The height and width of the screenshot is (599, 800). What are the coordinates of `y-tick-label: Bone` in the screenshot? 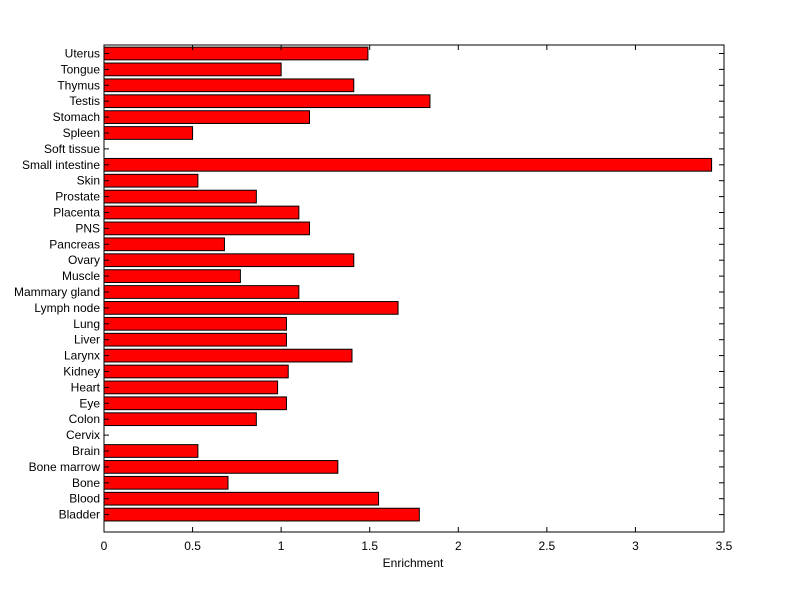 It's located at (86, 483).